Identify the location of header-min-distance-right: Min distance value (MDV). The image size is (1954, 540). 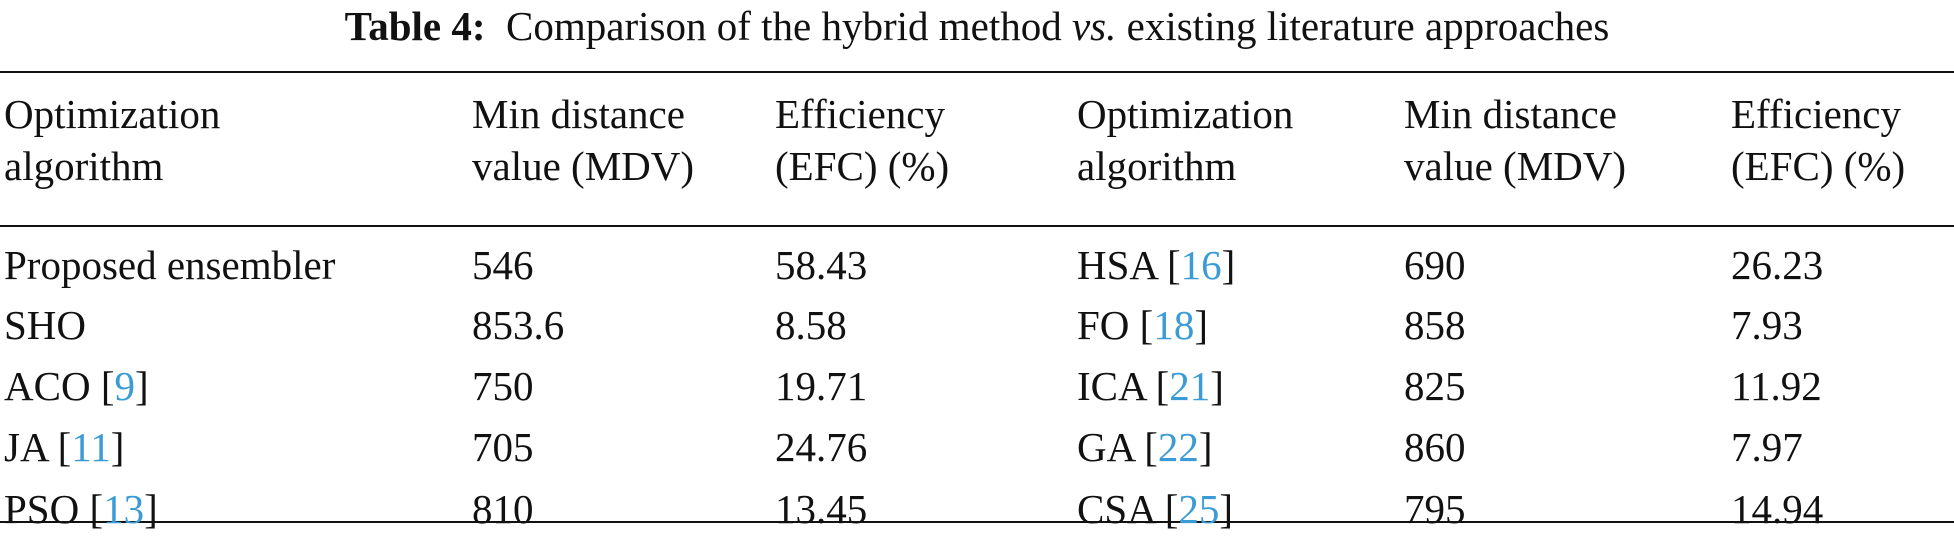
(1567, 149).